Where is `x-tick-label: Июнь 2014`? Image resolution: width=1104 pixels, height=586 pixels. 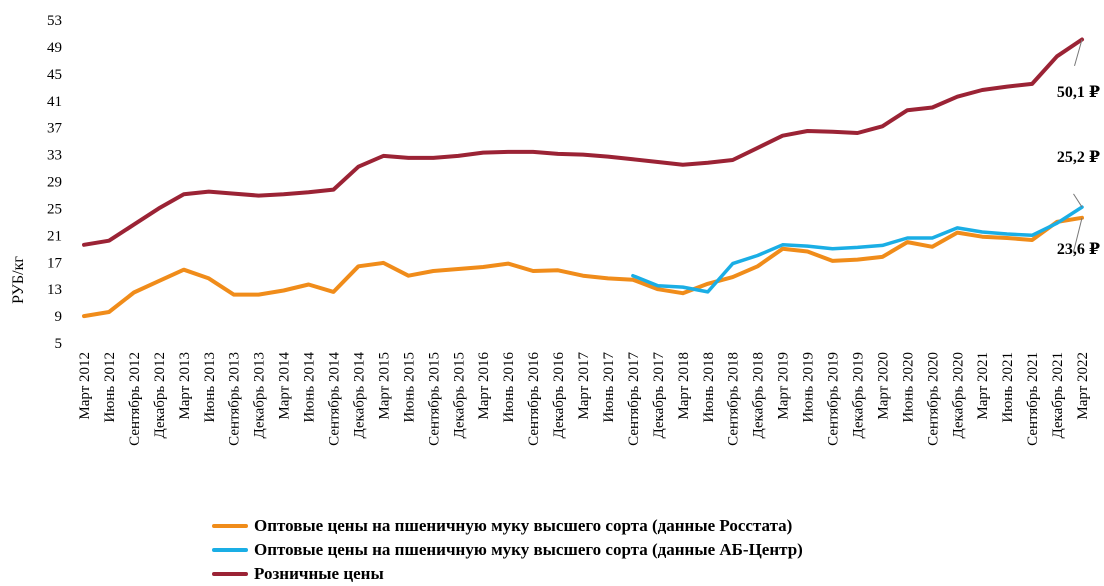
x-tick-label: Июнь 2014 is located at coordinates (310, 387).